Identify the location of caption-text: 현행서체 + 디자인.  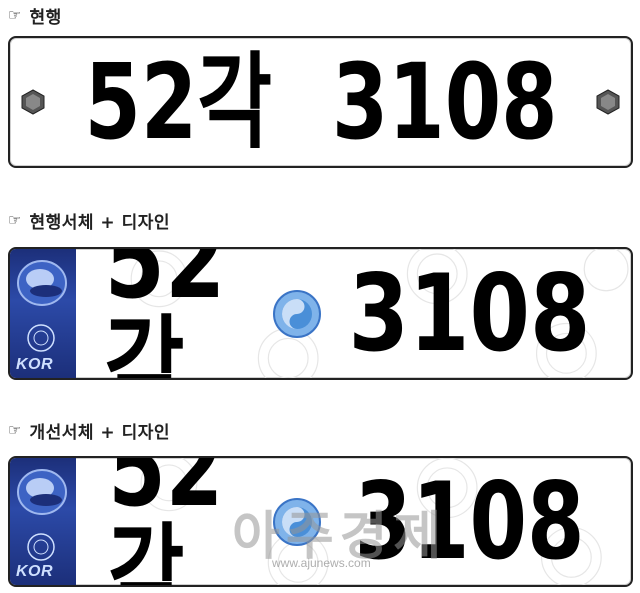
(100, 222).